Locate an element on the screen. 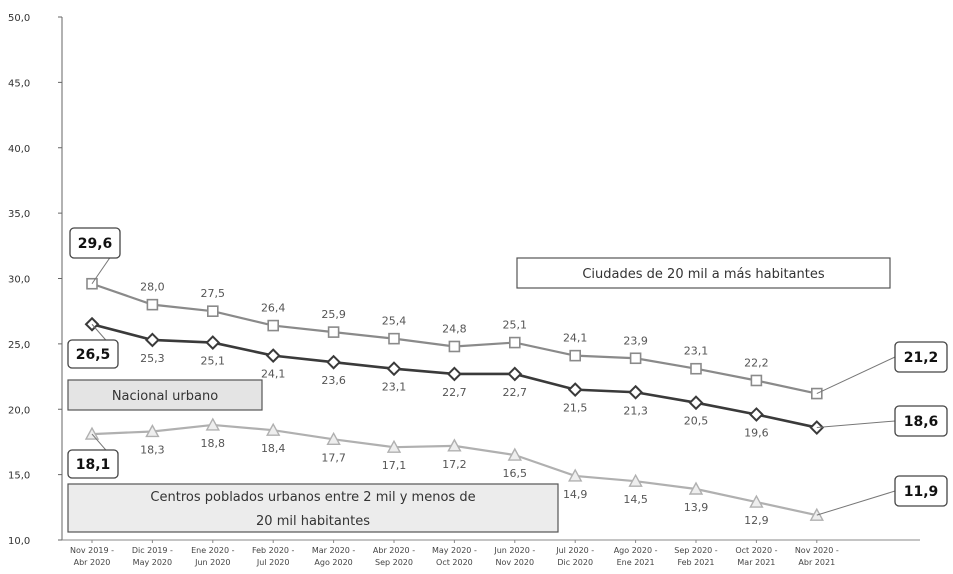 This screenshot has width=953, height=574. x-tick-label: Oct 2020 is located at coordinates (454, 562).